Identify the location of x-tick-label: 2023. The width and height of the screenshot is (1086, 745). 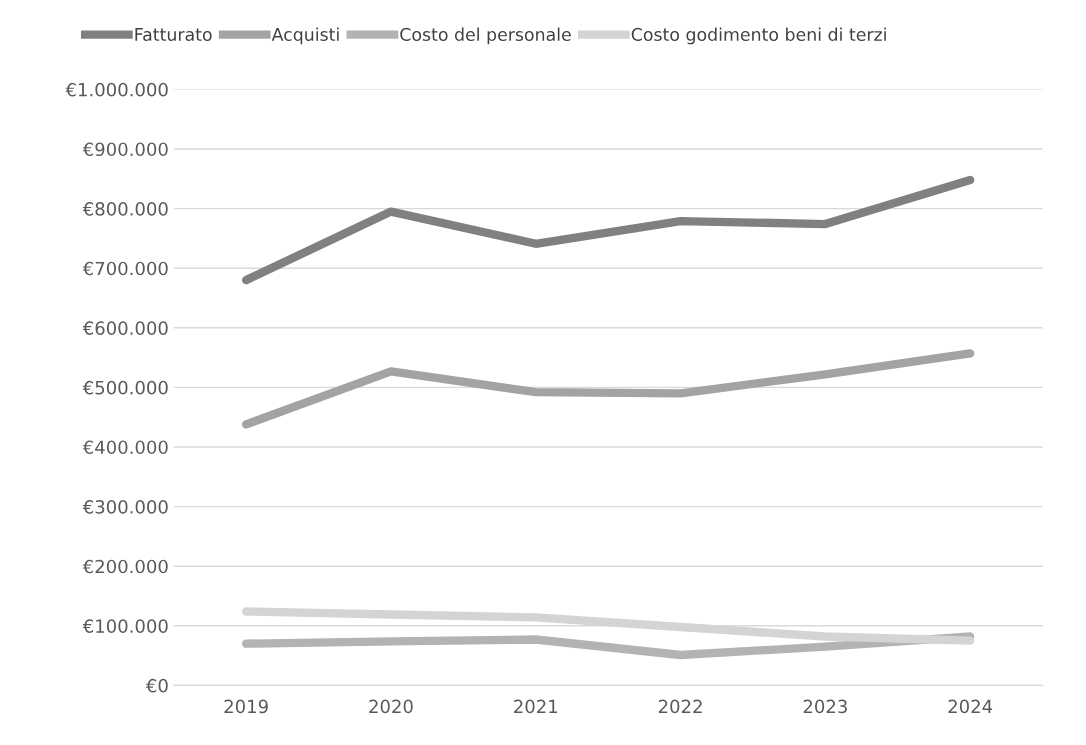
(825, 706).